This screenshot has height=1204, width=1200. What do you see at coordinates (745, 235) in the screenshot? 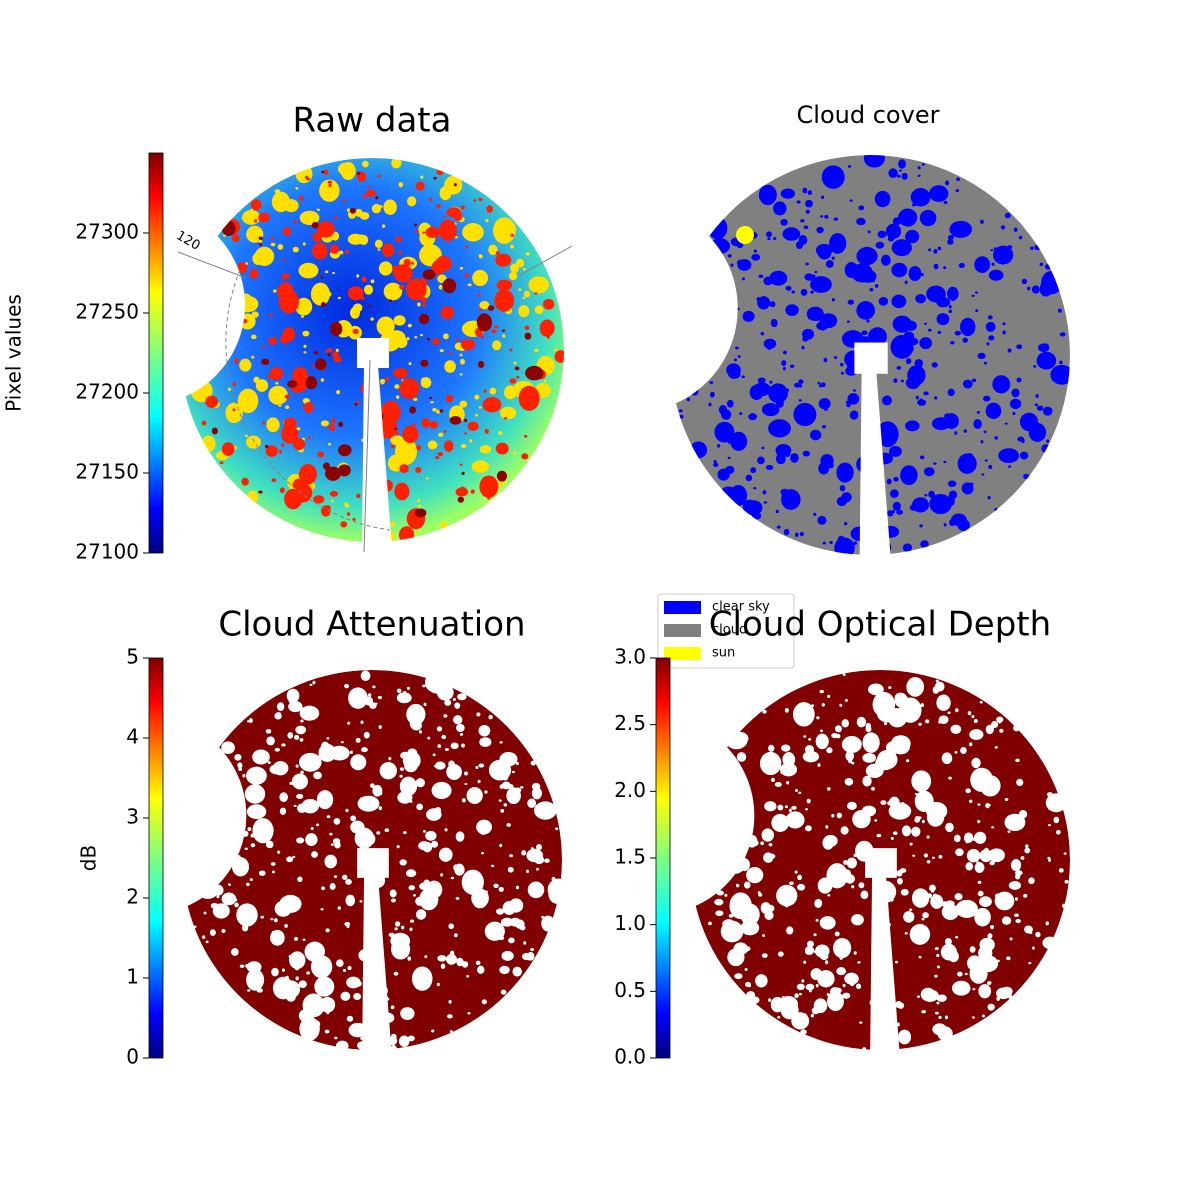
I see `sun-marker` at bounding box center [745, 235].